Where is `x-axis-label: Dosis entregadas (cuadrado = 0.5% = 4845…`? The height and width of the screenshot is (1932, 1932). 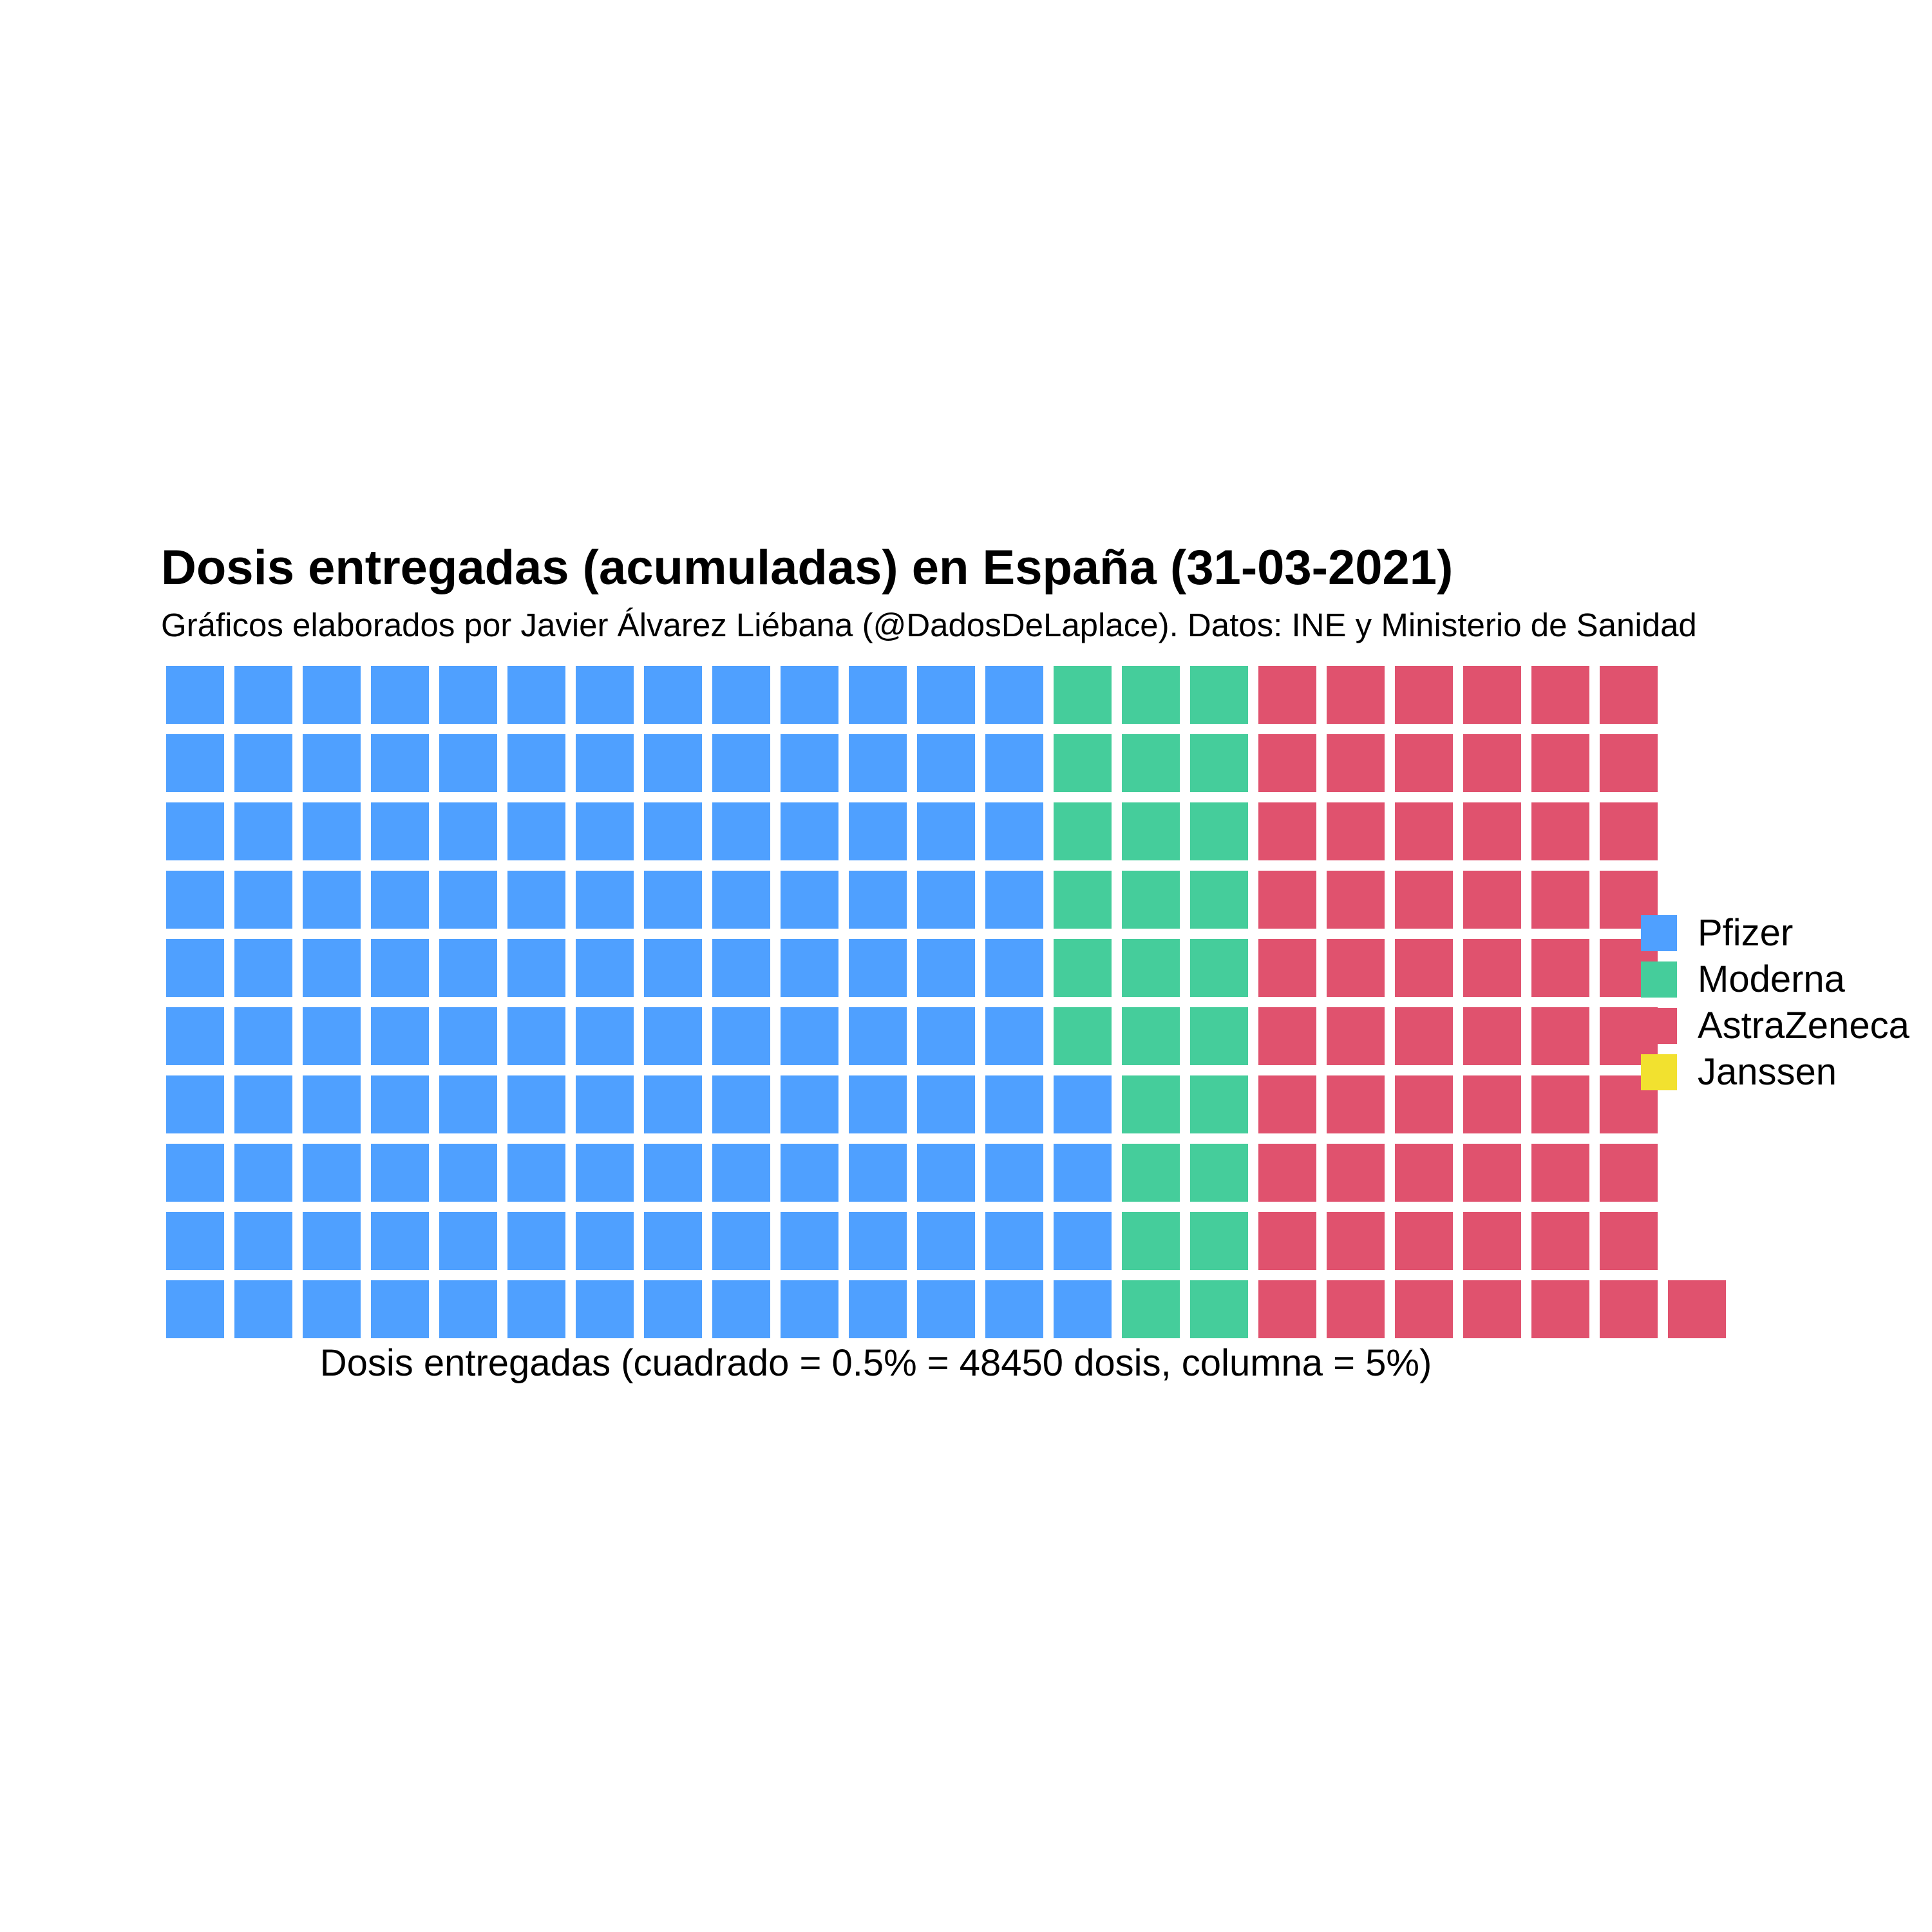 x-axis-label: Dosis entregadas (cuadrado = 0.5% = 4845… is located at coordinates (876, 1363).